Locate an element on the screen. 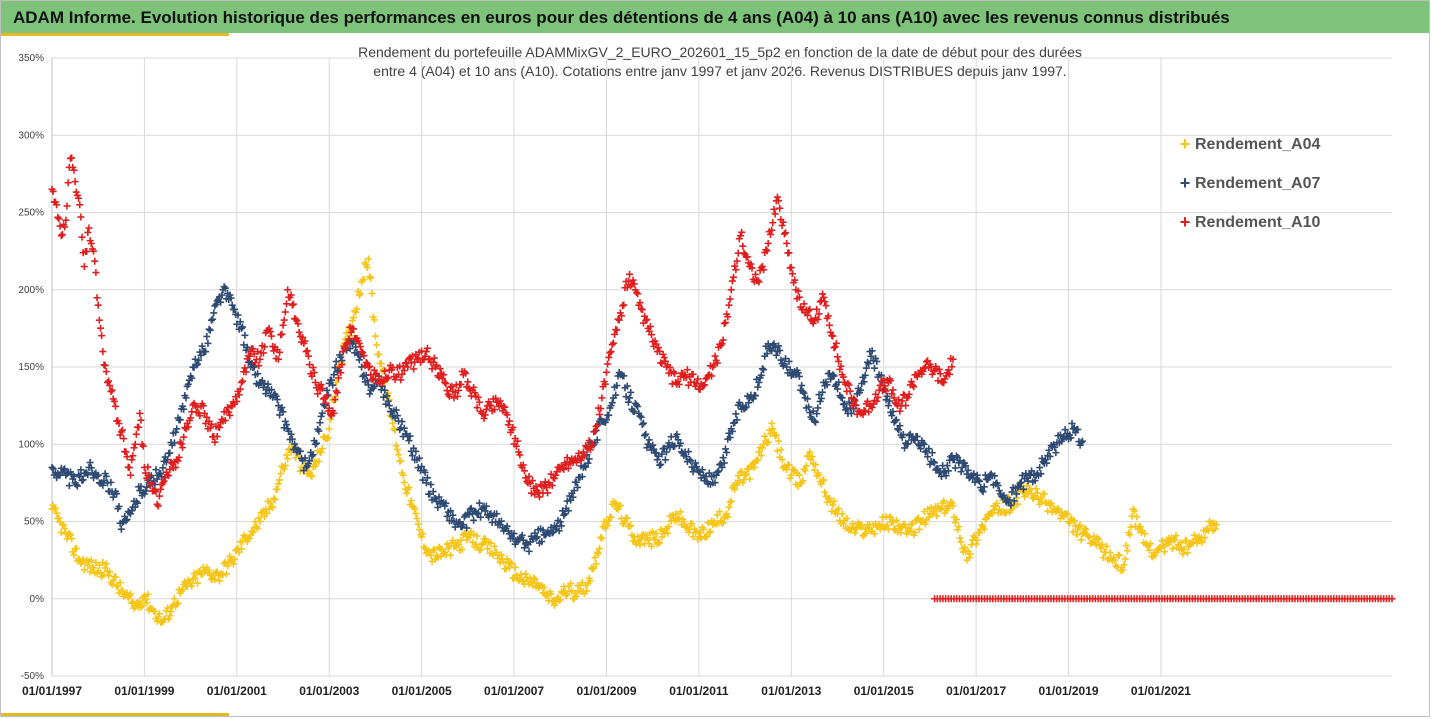  legend-item-a10: + Rendement_A10 is located at coordinates (1248, 222).